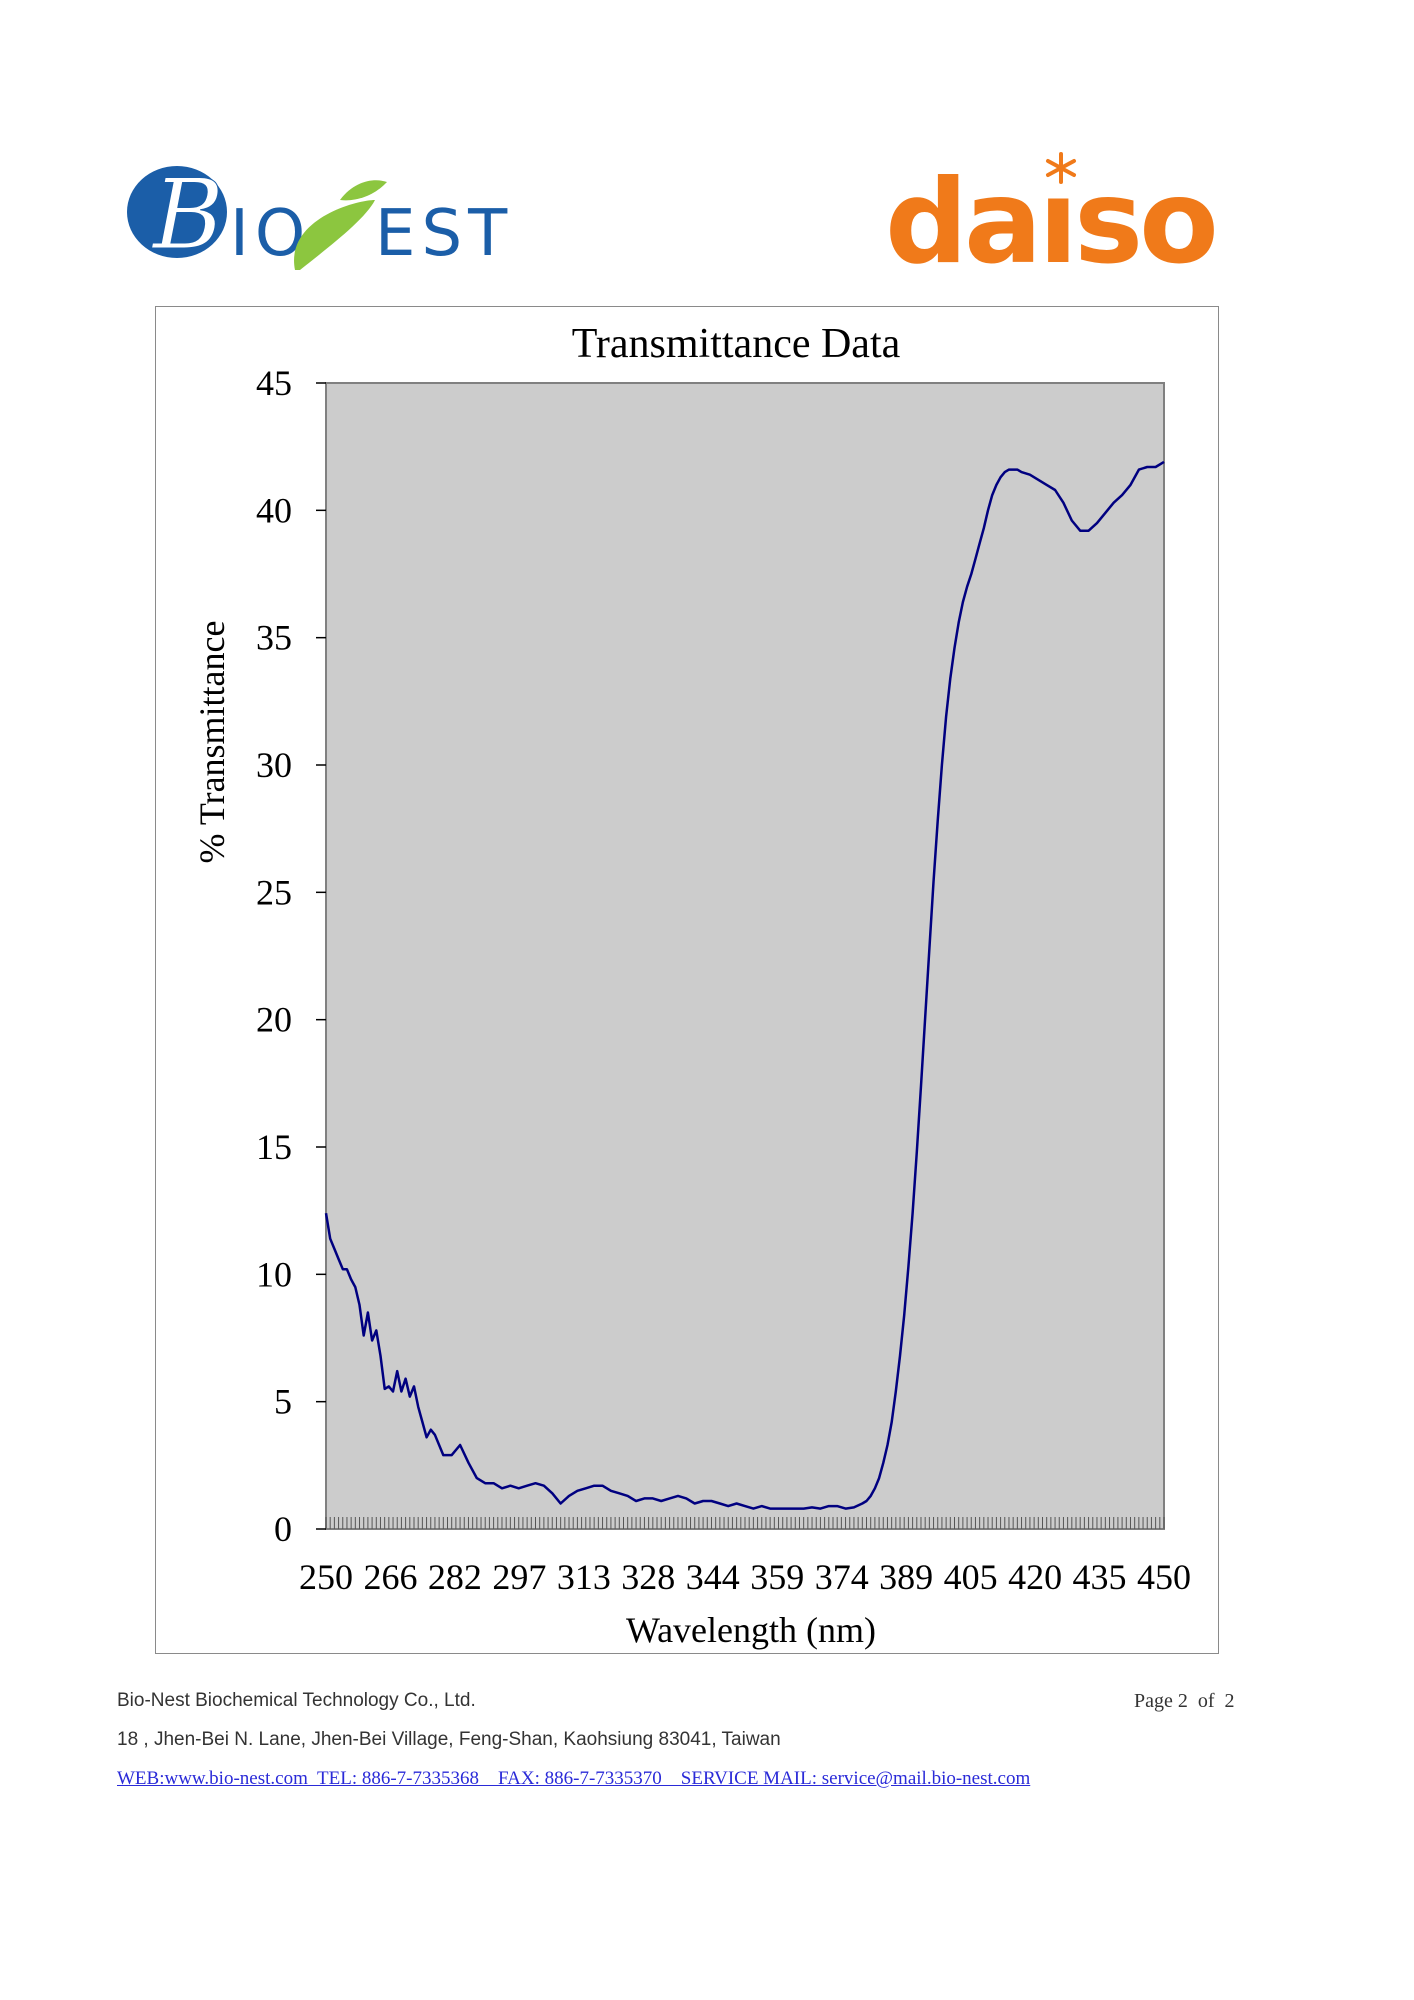 This screenshot has width=1414, height=2000. I want to click on y-tick-label: 45, so click(274, 383).